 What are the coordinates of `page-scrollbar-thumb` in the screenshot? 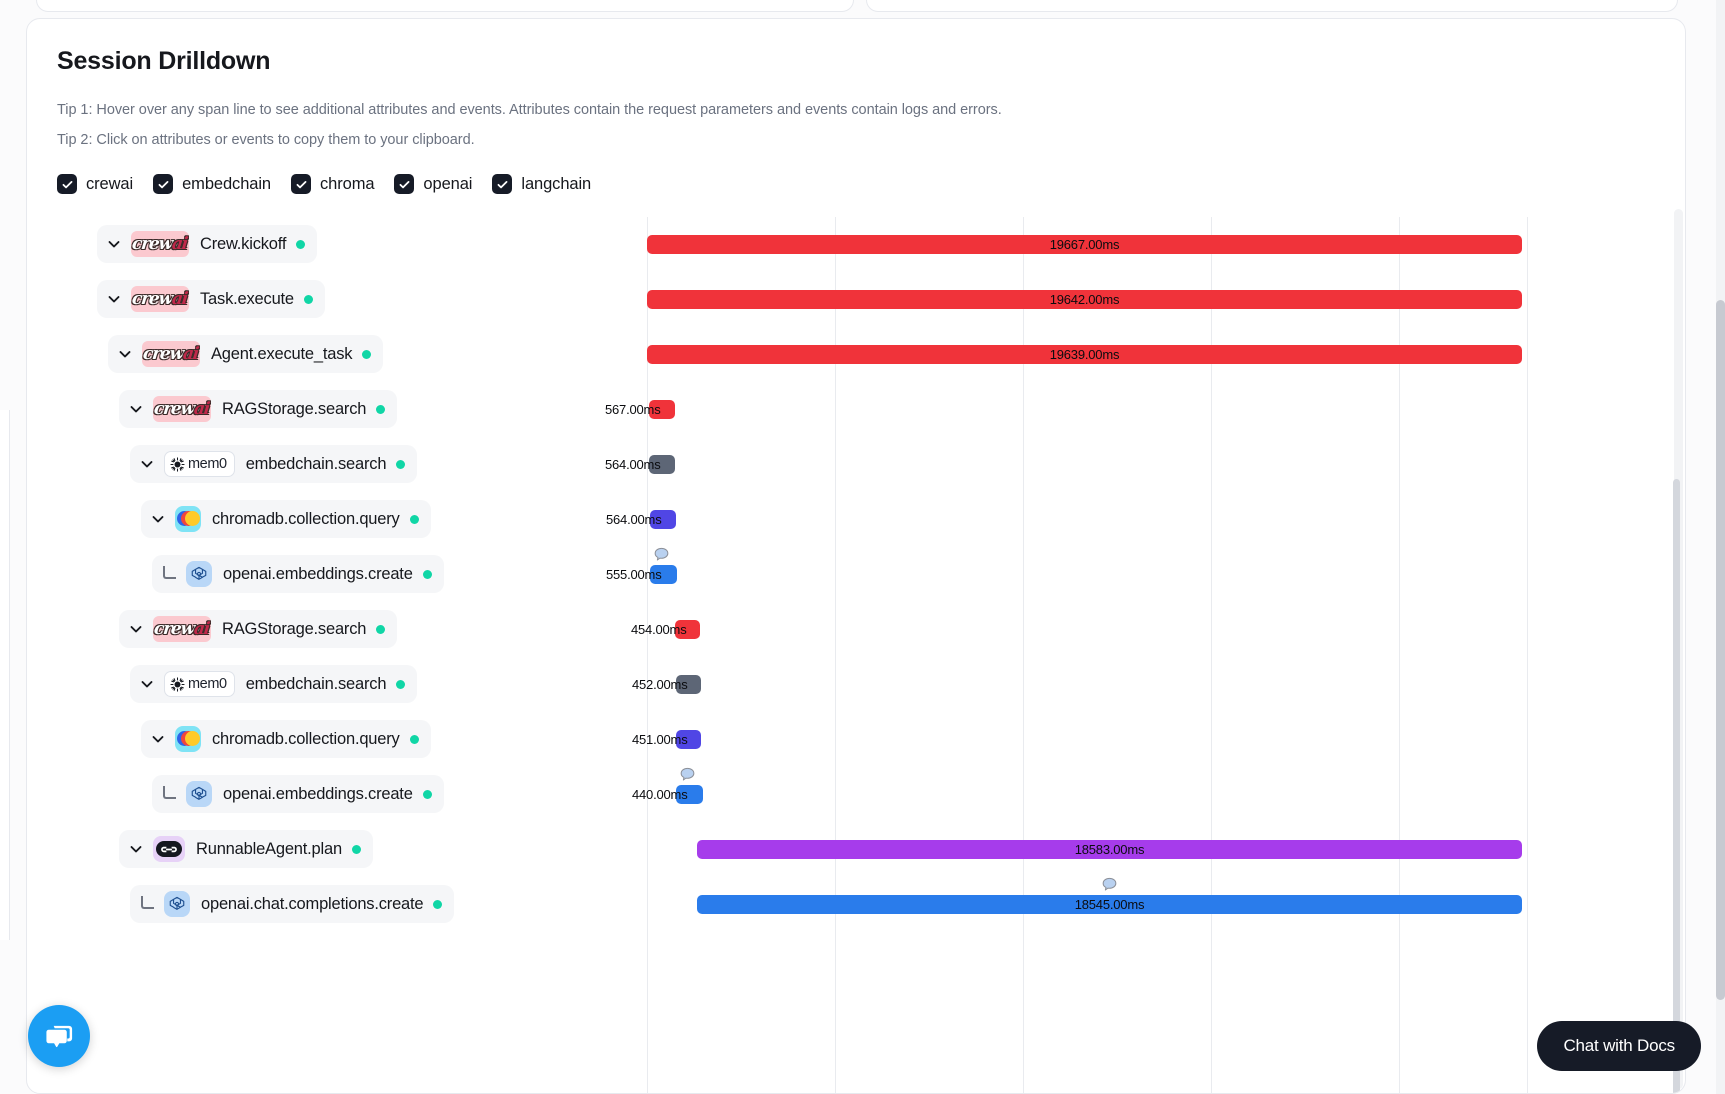 It's located at (1720, 650).